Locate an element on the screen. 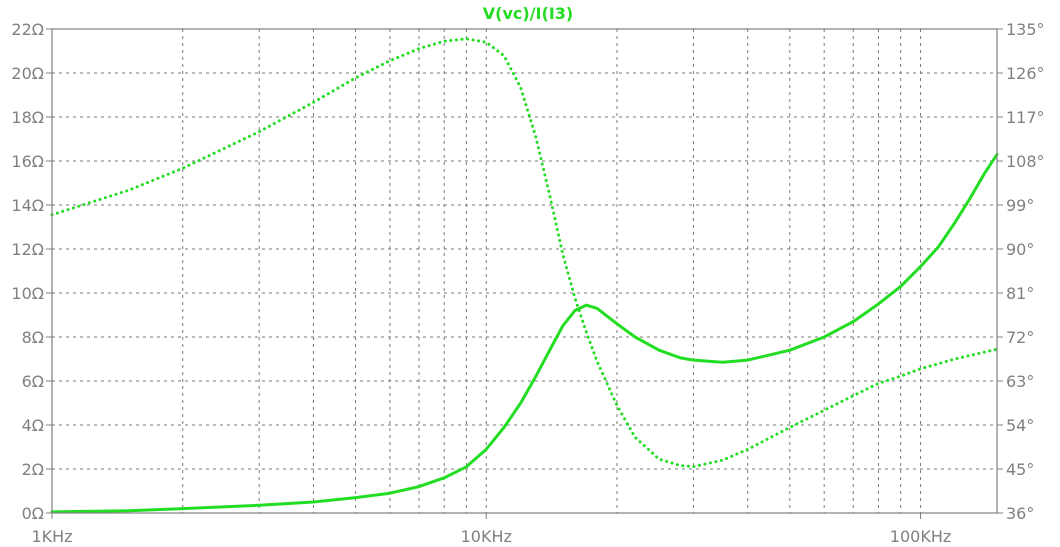  left-tick-label: 8Ω is located at coordinates (33, 337).